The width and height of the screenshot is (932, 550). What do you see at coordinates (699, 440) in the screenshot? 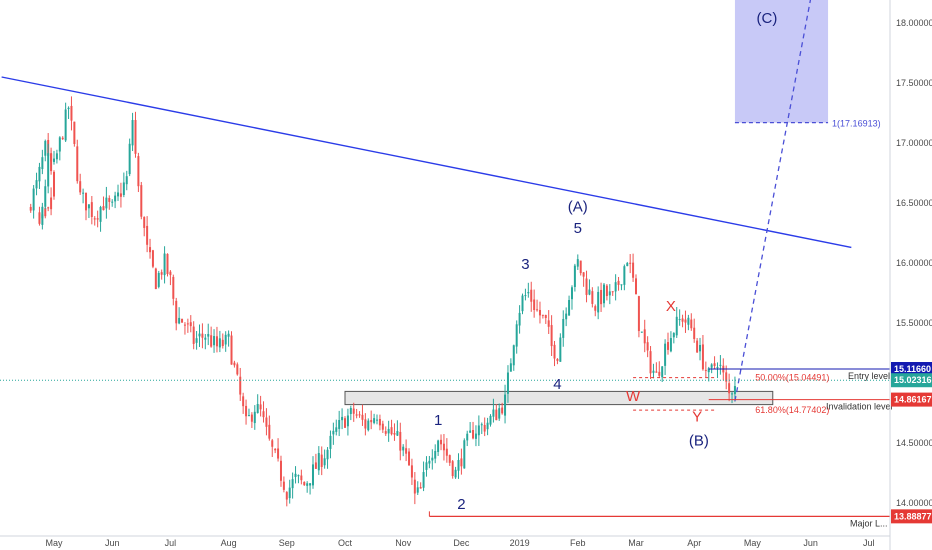
I see `wave-label: (B)` at bounding box center [699, 440].